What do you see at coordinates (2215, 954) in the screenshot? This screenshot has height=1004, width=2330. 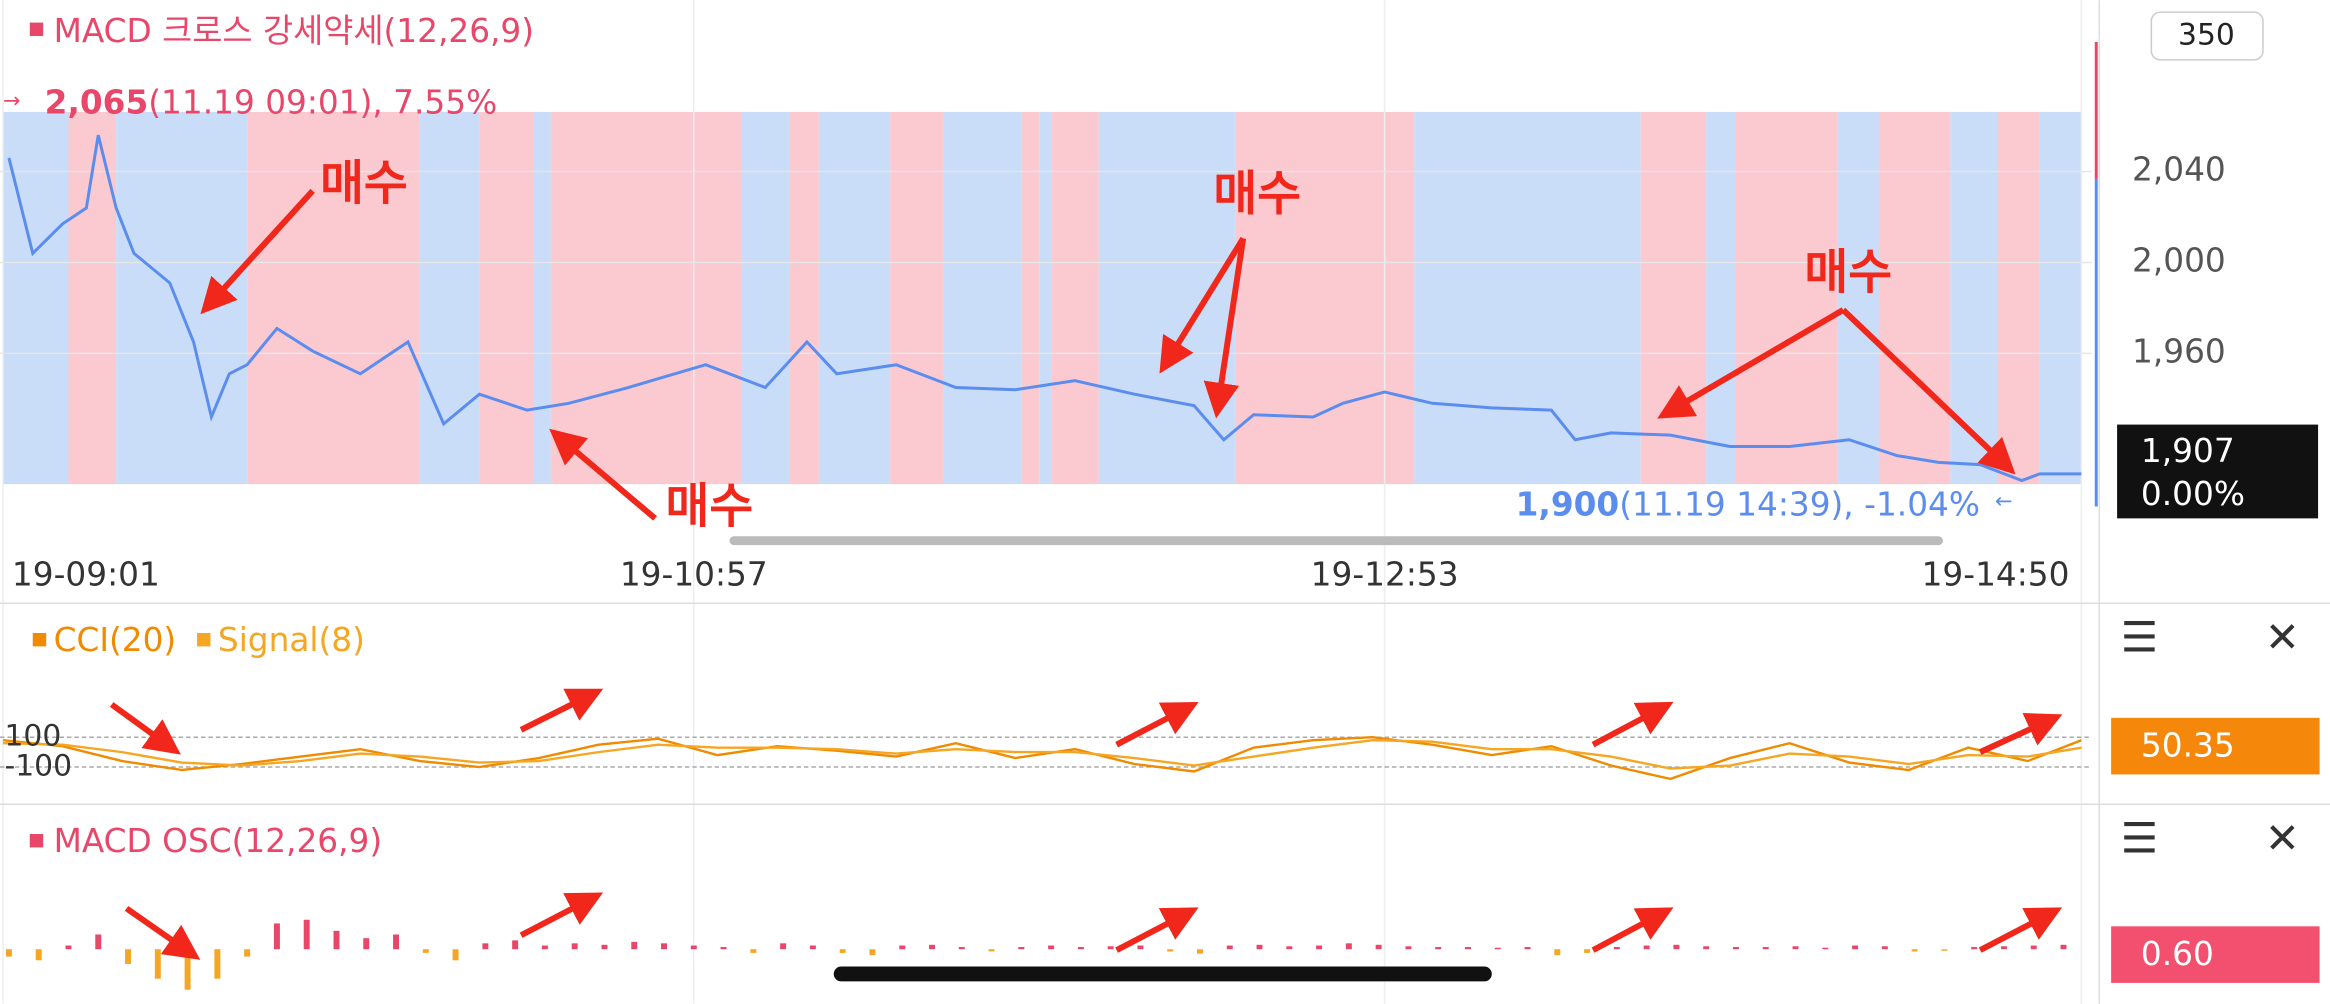 I see `macd-value-box` at bounding box center [2215, 954].